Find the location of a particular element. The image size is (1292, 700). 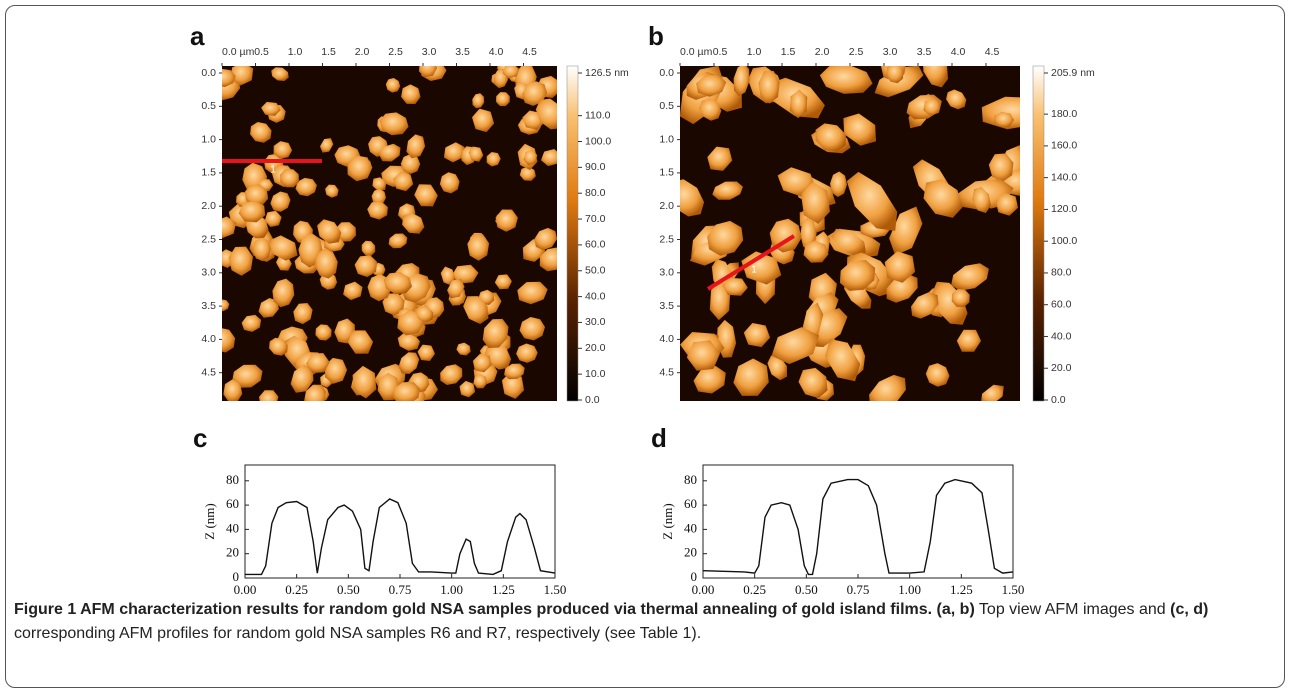

caption-run: (a, b) is located at coordinates (955, 609).